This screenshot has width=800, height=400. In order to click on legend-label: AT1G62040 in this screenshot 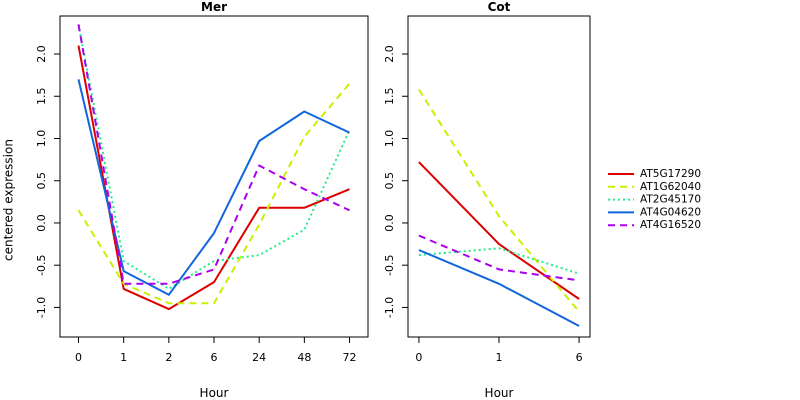, I will do `click(670, 187)`.